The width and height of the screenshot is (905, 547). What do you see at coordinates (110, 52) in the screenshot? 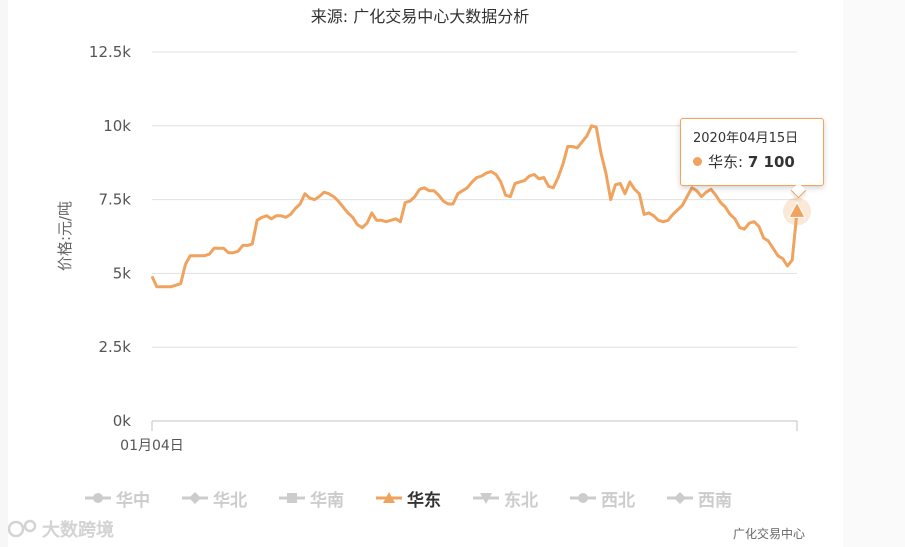
I see `y-tick-label: 12.5k` at bounding box center [110, 52].